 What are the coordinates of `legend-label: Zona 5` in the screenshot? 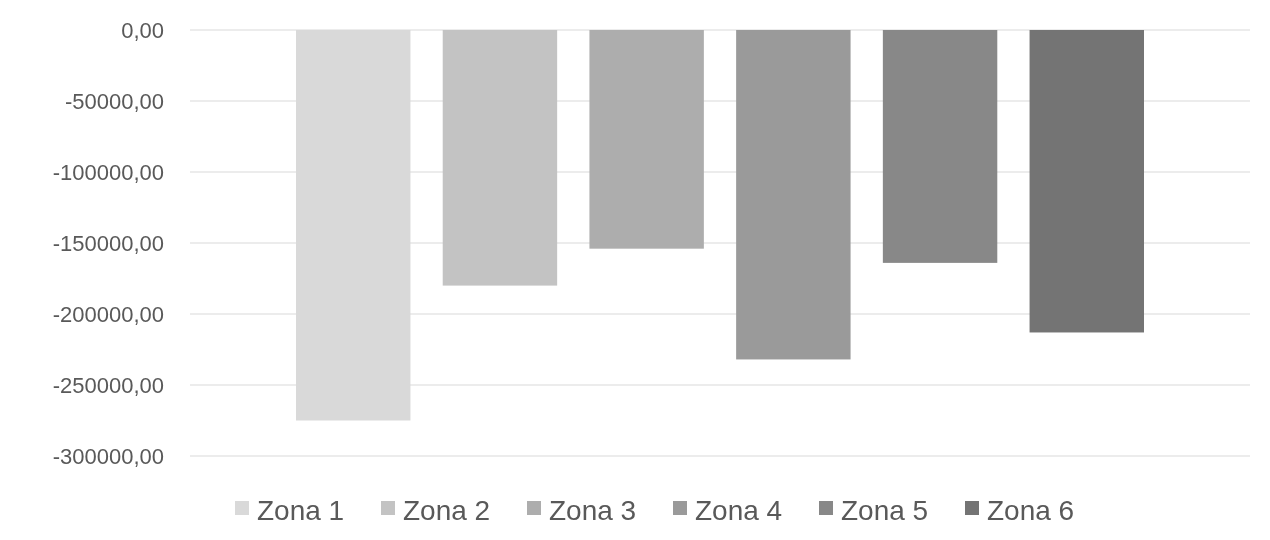 It's located at (885, 510).